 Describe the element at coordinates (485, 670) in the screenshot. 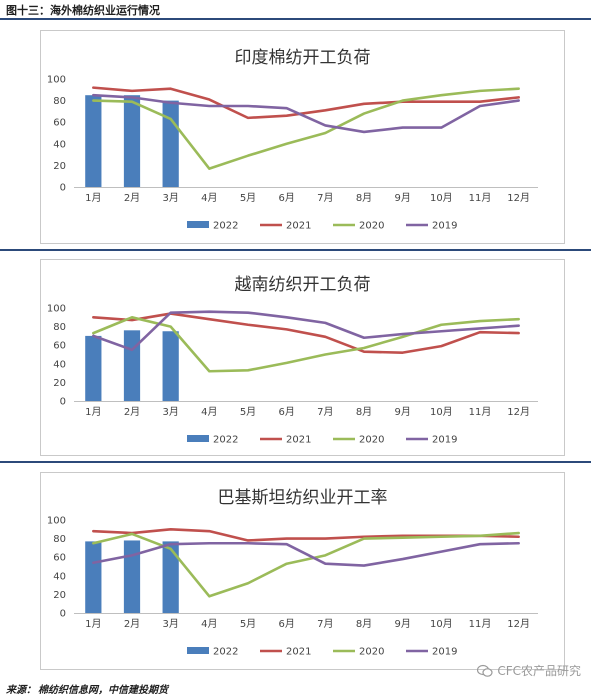

I see `wechat-icon` at that location.